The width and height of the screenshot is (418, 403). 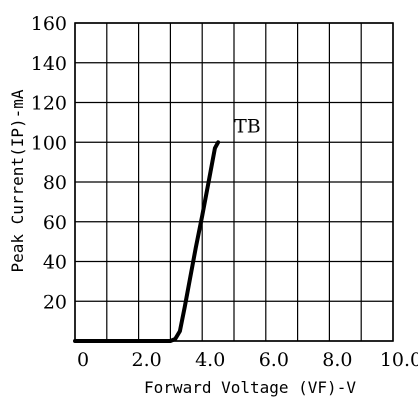 I want to click on x-tick-labels: 0 2.0 4.0 6.0 8.0 10.0, so click(x=247, y=360).